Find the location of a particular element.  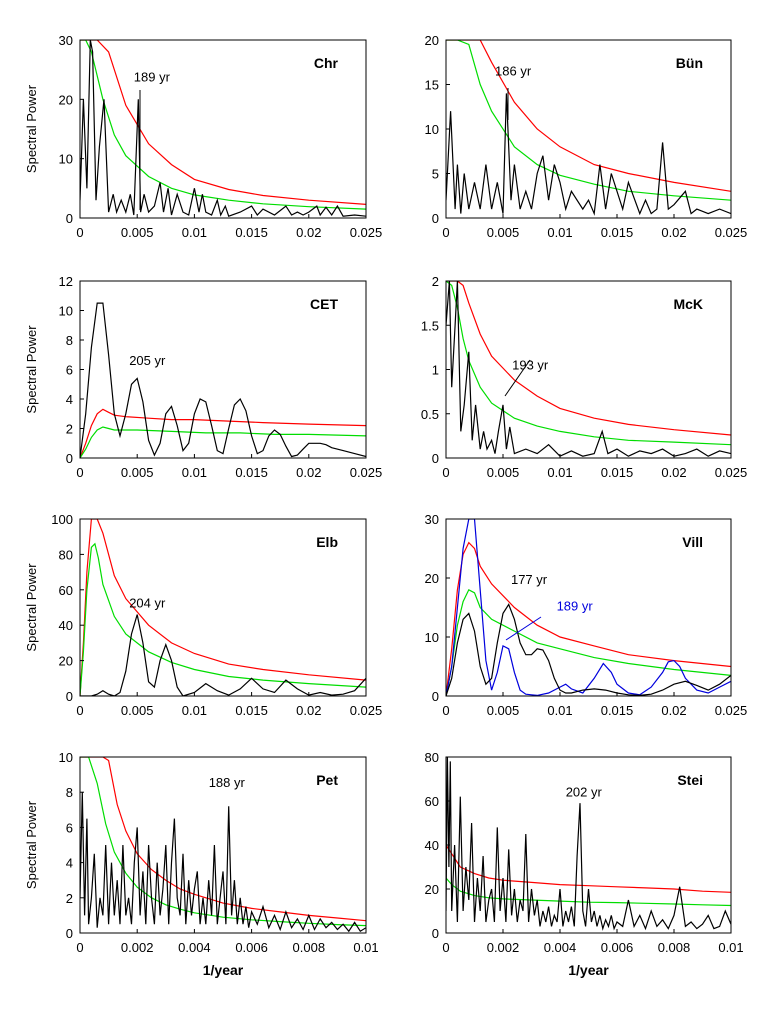

x-tick-label: 0.004 is located at coordinates (560, 947).